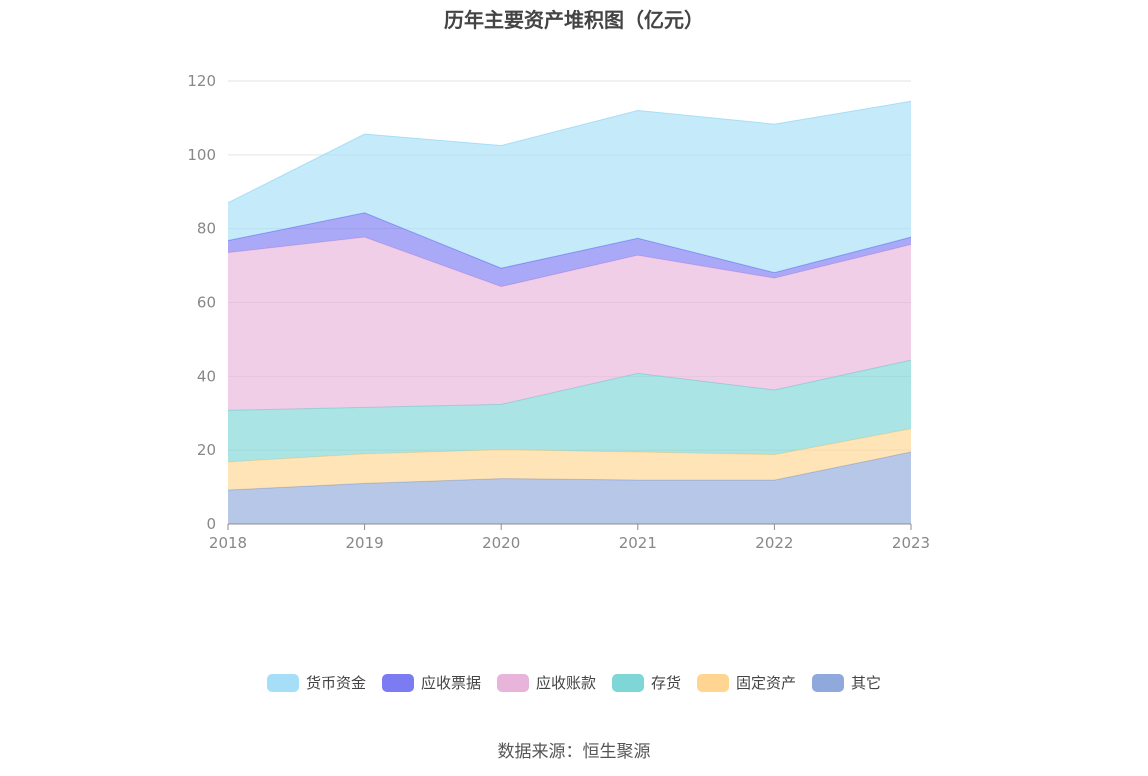  What do you see at coordinates (638, 543) in the screenshot?
I see `x-tick-label: 2021` at bounding box center [638, 543].